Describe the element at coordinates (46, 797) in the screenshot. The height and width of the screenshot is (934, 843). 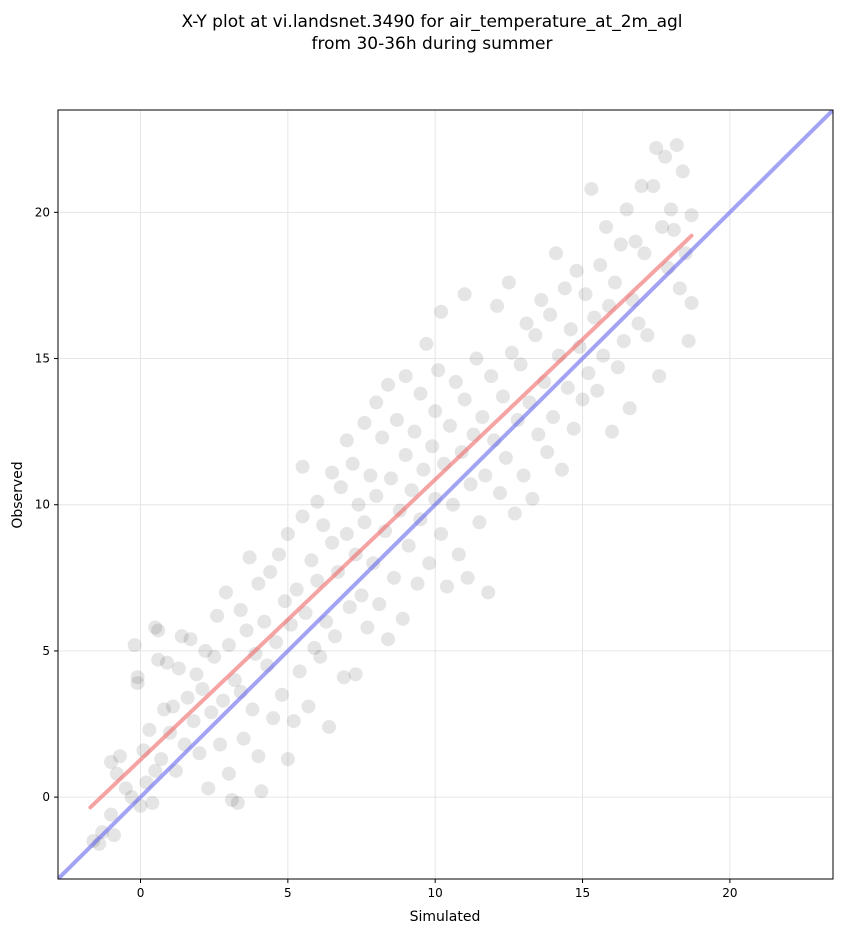
I see `y-tick-label: 0` at that location.